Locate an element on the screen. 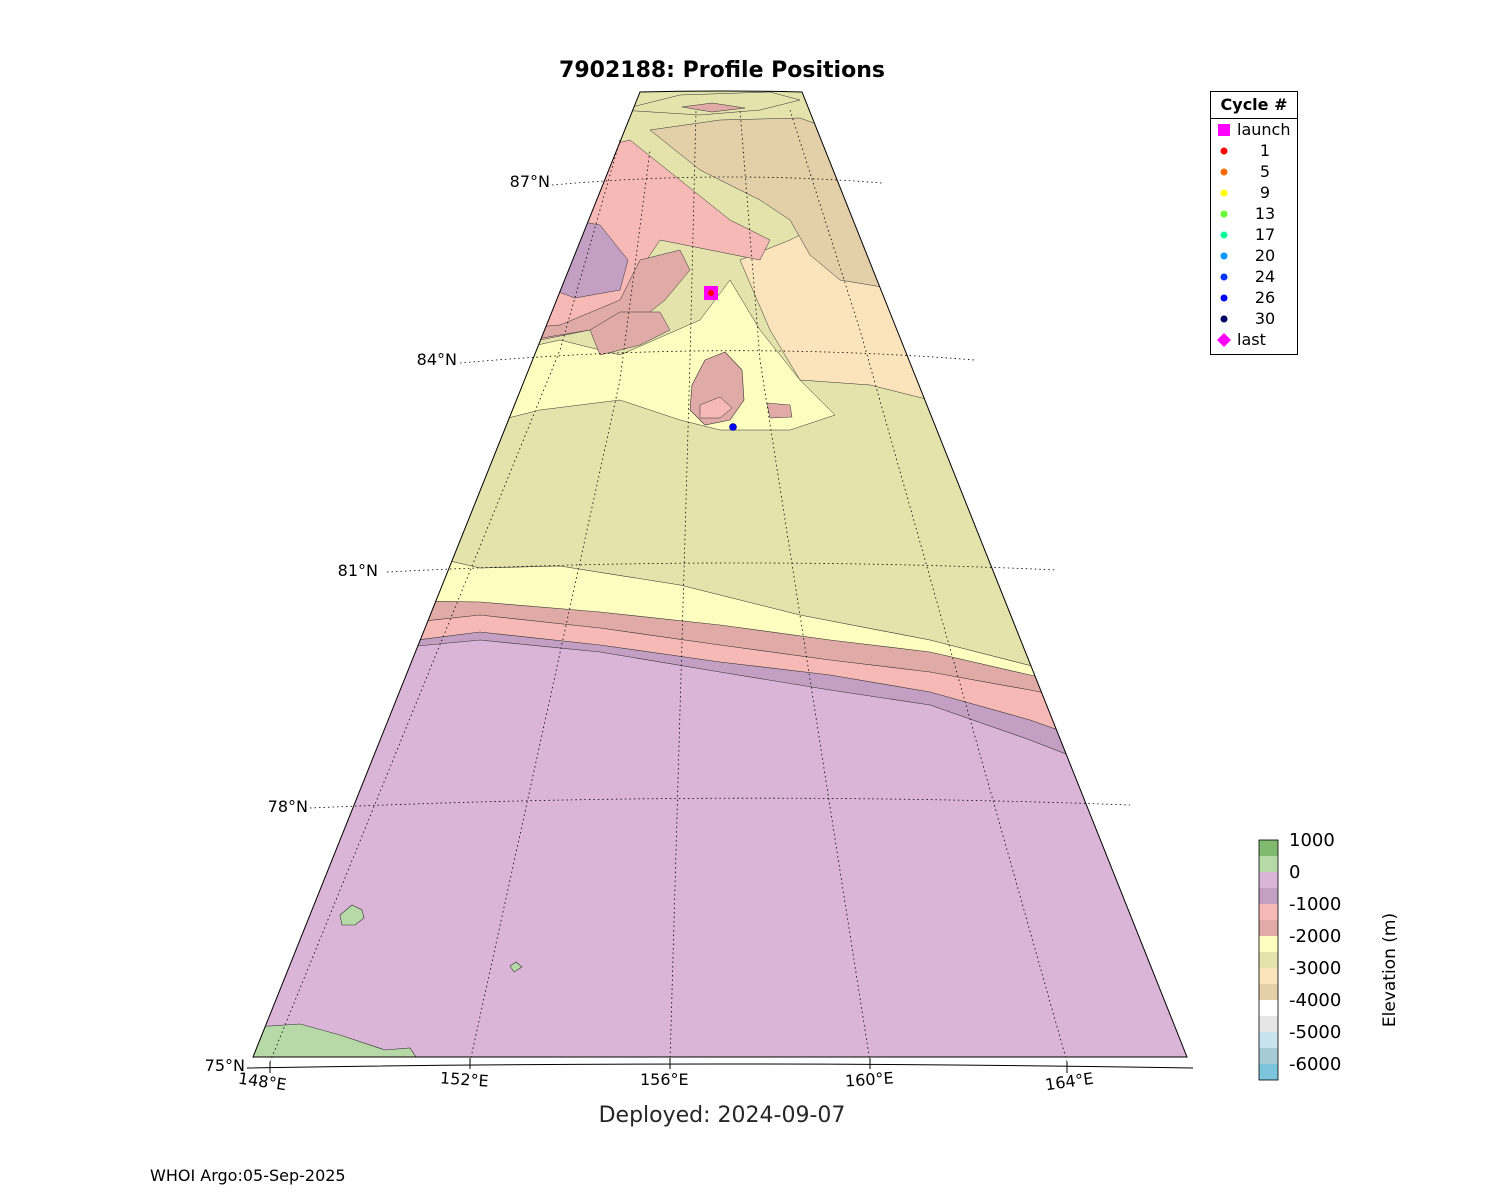 Image resolution: width=1500 pixels, height=1200 pixels. legend-label: 20 is located at coordinates (1265, 255).